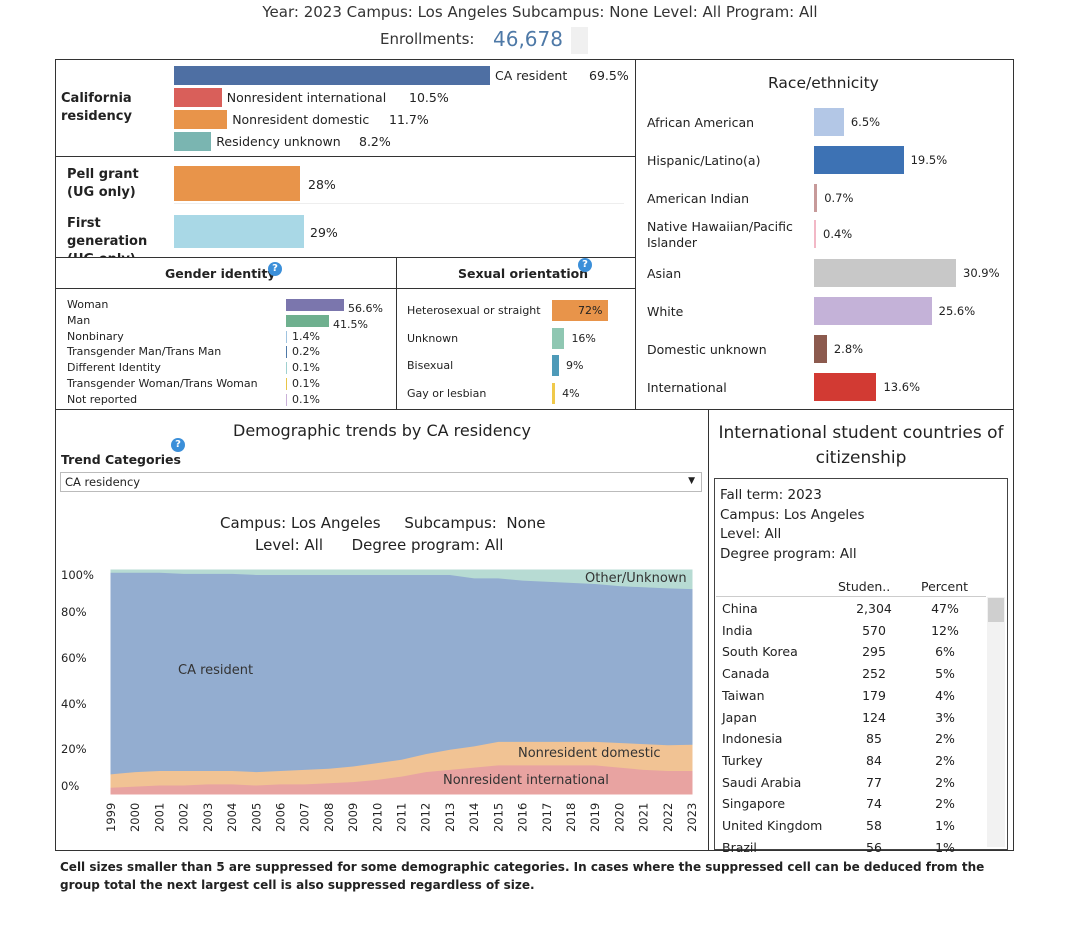 The image size is (1080, 928). What do you see at coordinates (447, 393) in the screenshot?
I see `orientation-label: Gay or lesbian` at bounding box center [447, 393].